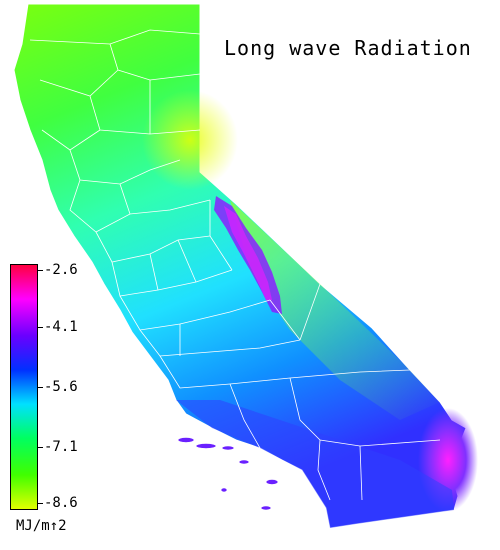  What do you see at coordinates (190, 140) in the screenshot?
I see `region-northeast-high` at bounding box center [190, 140].